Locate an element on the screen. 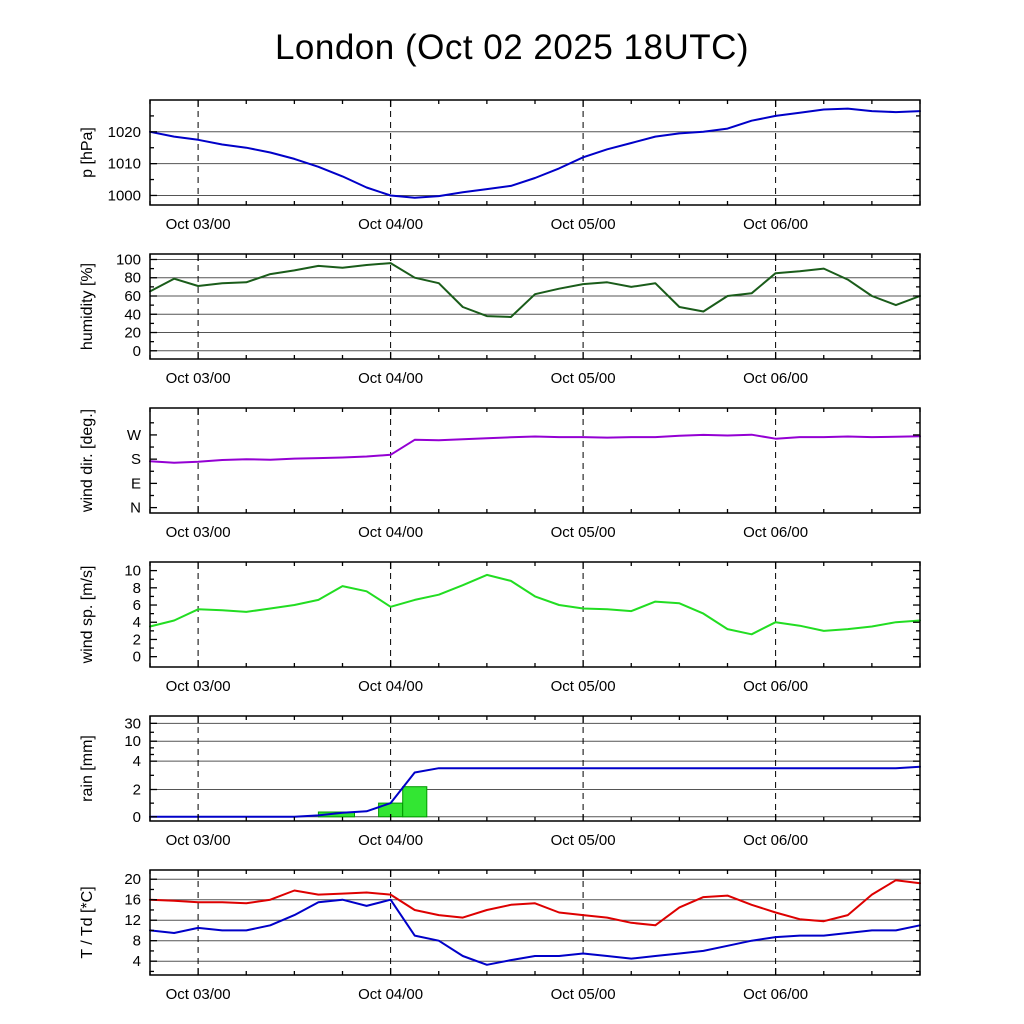 The width and height of the screenshot is (1024, 1024). y-tick-label: N is located at coordinates (135, 508).